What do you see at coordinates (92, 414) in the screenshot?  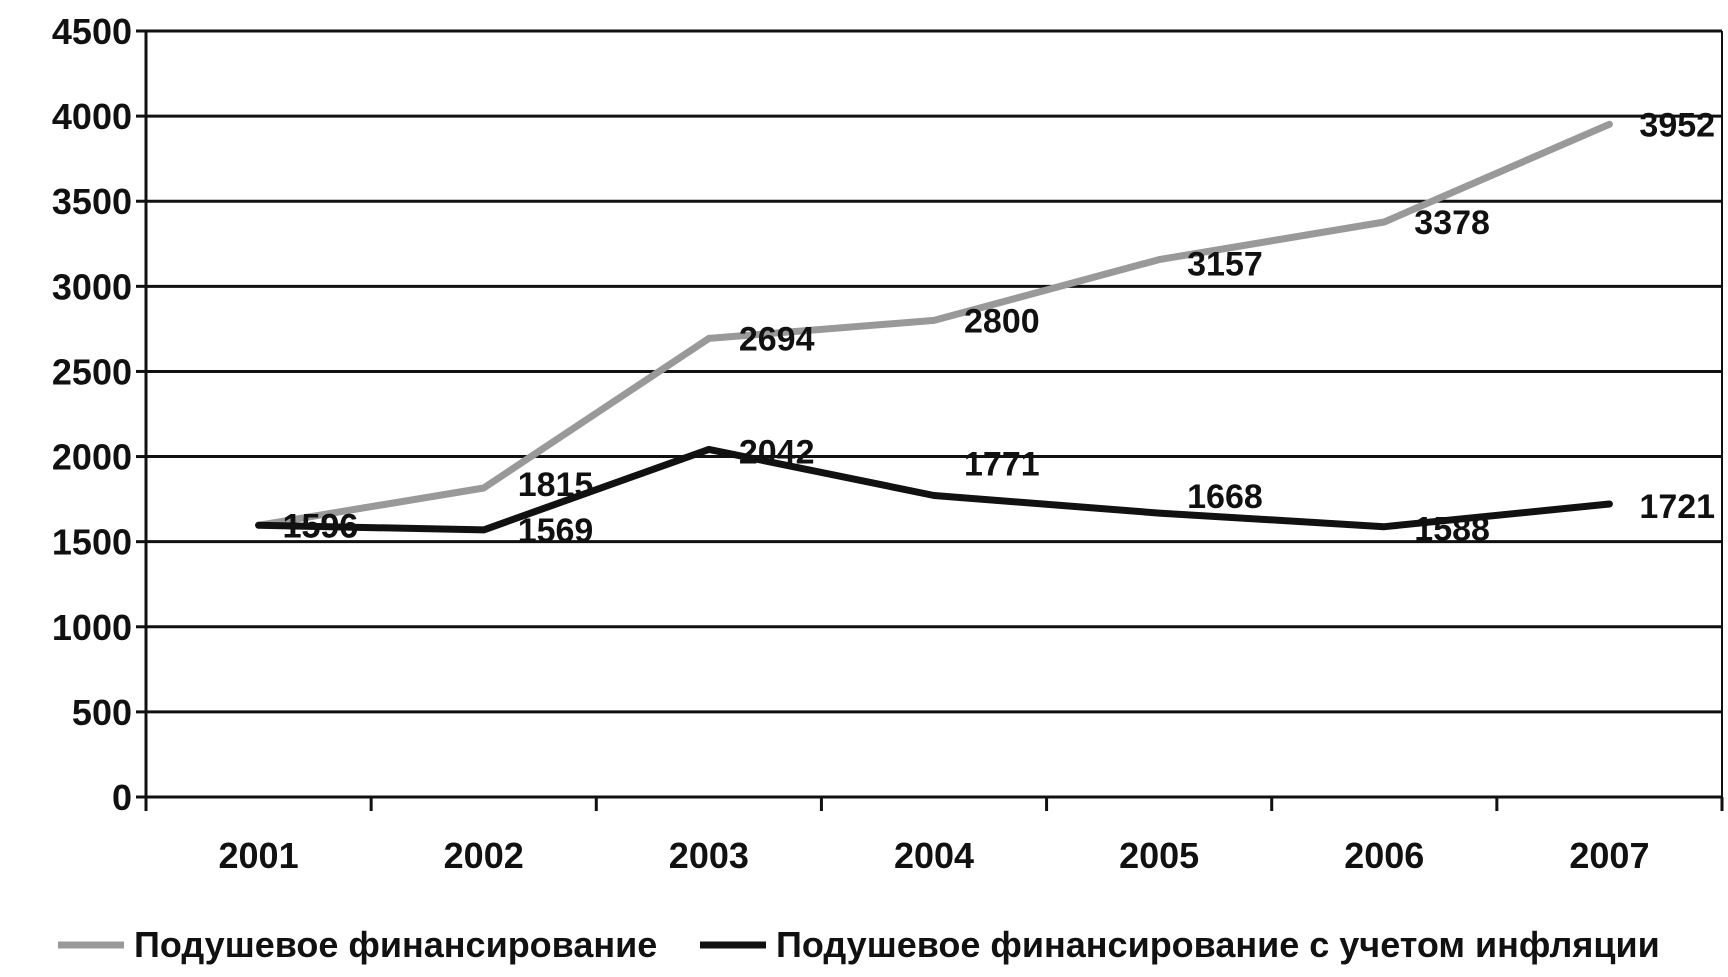 I see `y-axis-tick-labels: 0 500 1000 1500 2000 2500 3000 3500 4000 4500` at bounding box center [92, 414].